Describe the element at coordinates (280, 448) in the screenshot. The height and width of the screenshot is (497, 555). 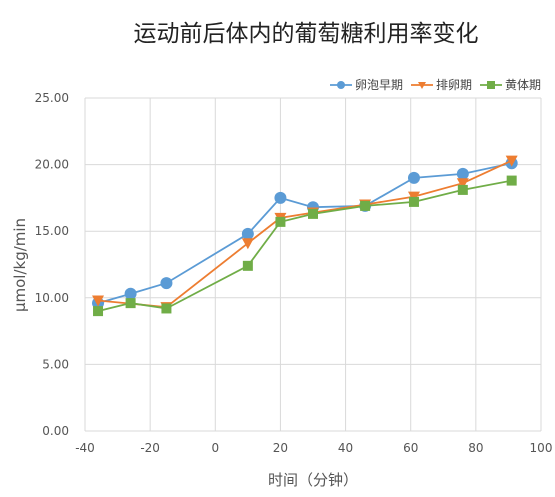
I see `x-tick-label: 20` at that location.